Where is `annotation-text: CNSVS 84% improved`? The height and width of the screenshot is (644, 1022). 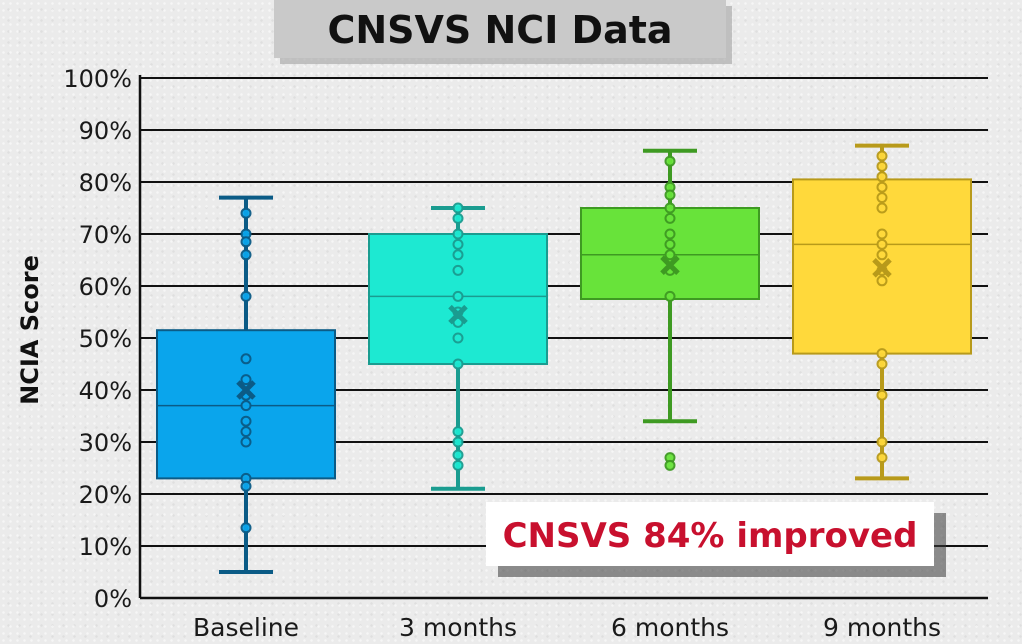
annotation-text: CNSVS 84% improved is located at coordinates (710, 536).